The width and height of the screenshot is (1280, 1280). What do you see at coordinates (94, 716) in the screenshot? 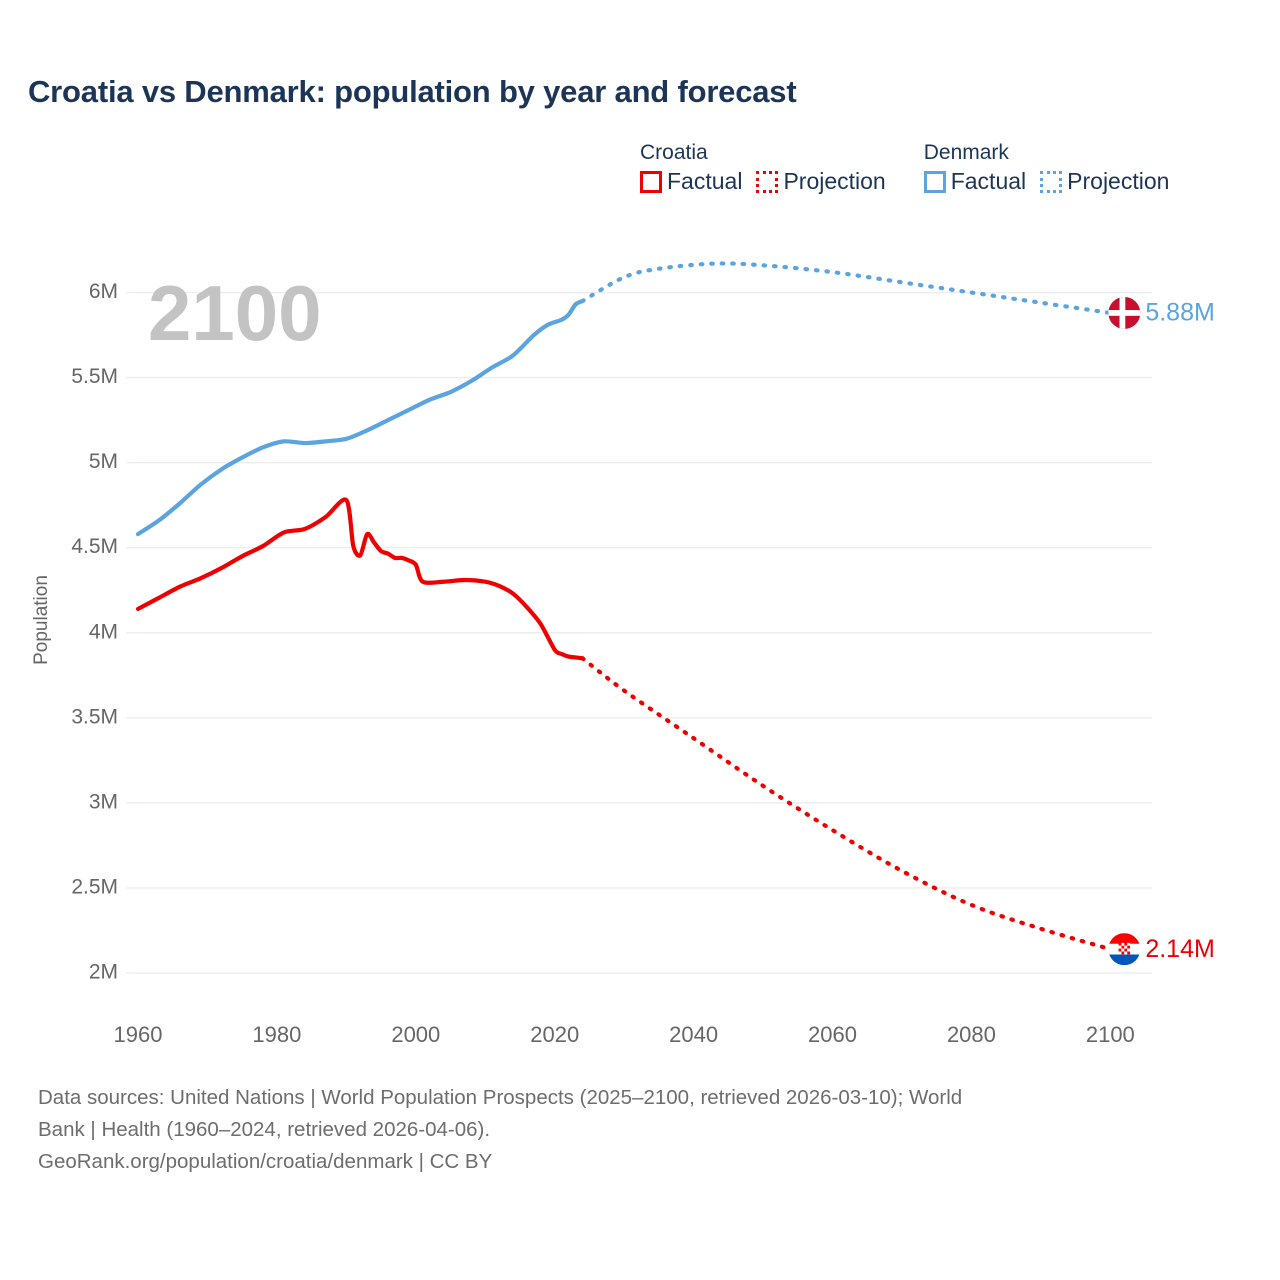
I see `y-tick-label: 3.5M` at bounding box center [94, 716].